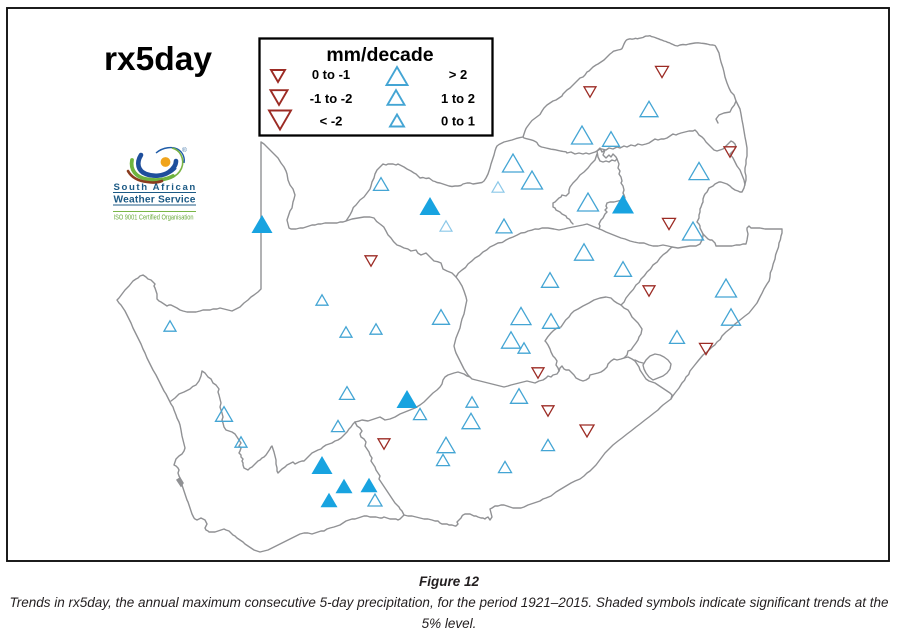 Image resolution: width=899 pixels, height=635 pixels. What do you see at coordinates (331, 74) in the screenshot?
I see `svg-text: 0 to -1` at bounding box center [331, 74].